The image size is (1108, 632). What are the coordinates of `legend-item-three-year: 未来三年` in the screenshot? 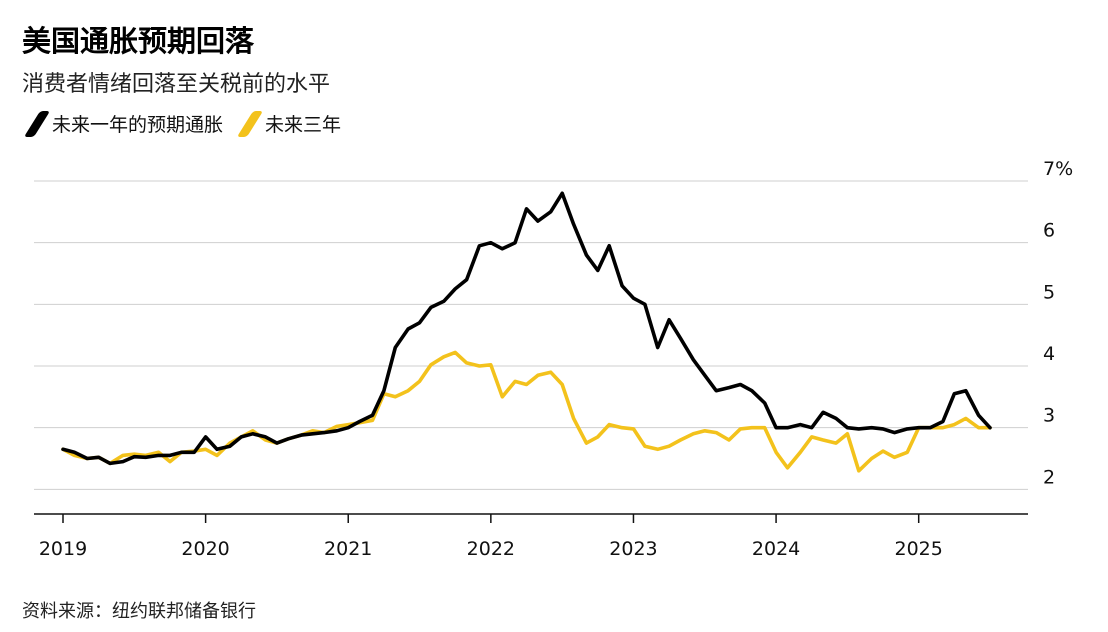 It's located at (289, 123).